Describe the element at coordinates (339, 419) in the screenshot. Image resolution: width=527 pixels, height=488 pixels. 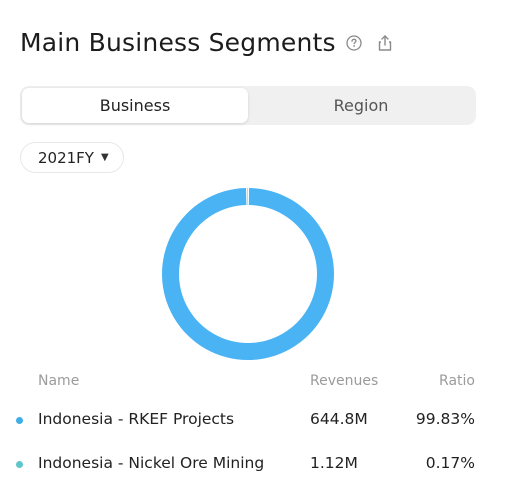
I see `segment-revenue: 644.8M` at that location.